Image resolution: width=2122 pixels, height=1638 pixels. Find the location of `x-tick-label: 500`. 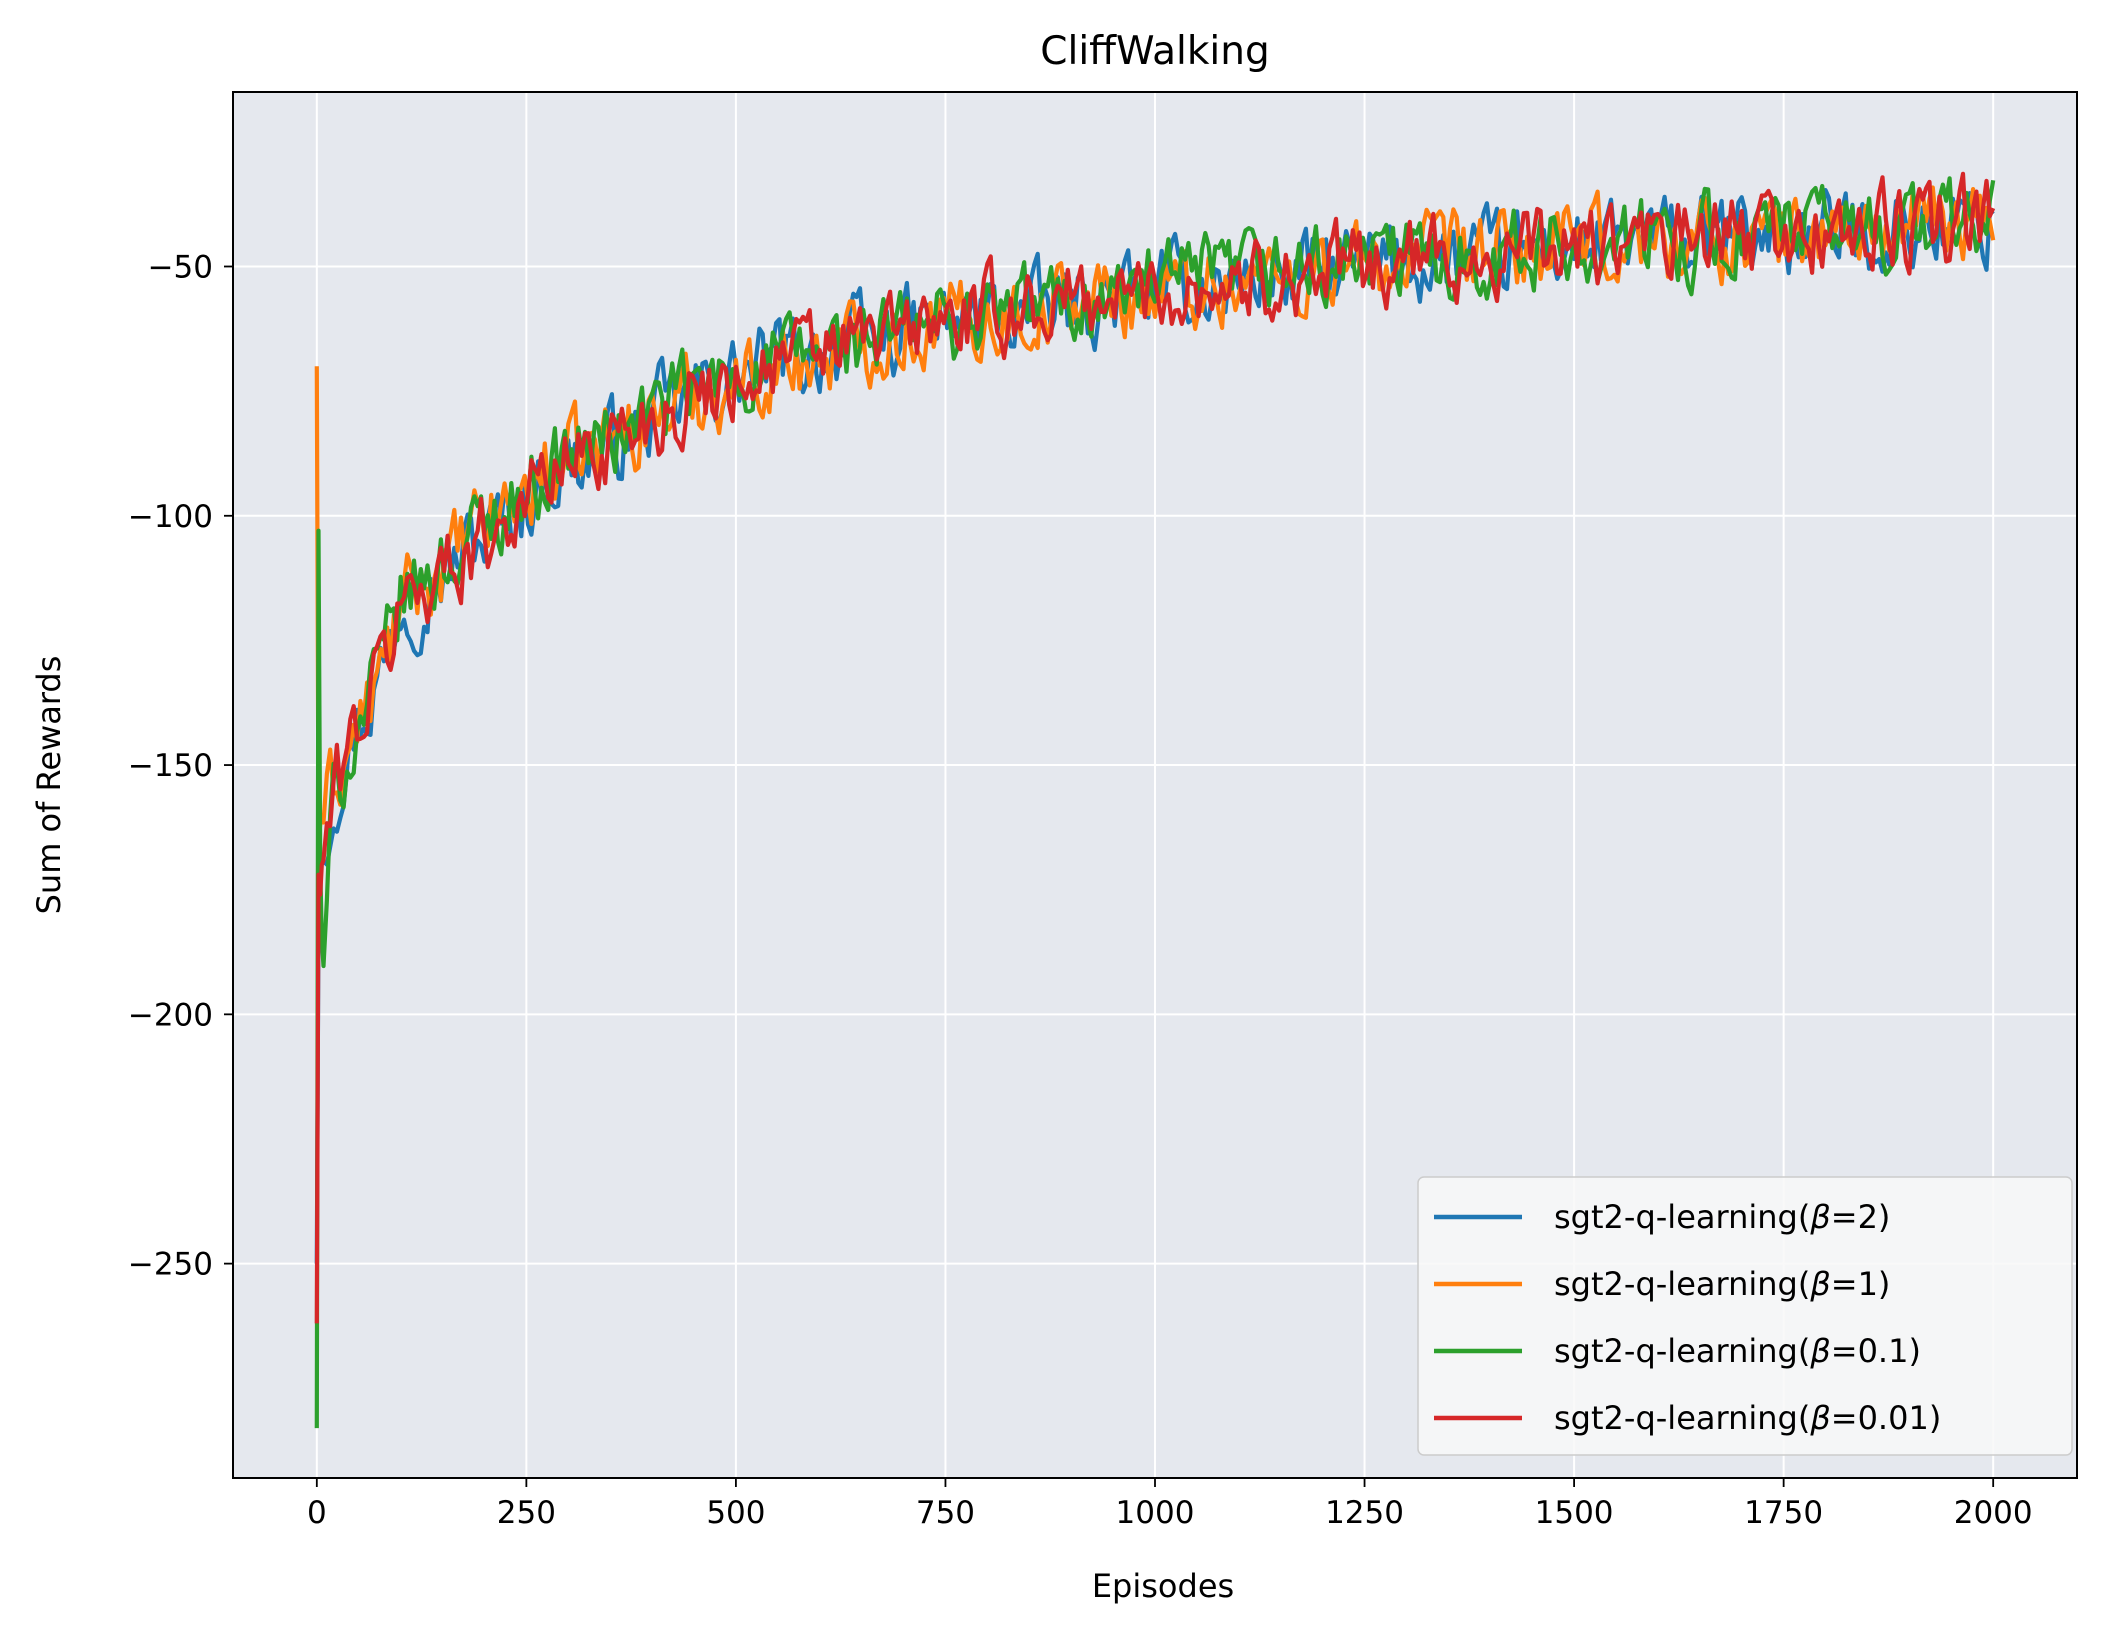

x-tick-label: 500 is located at coordinates (735, 1513).